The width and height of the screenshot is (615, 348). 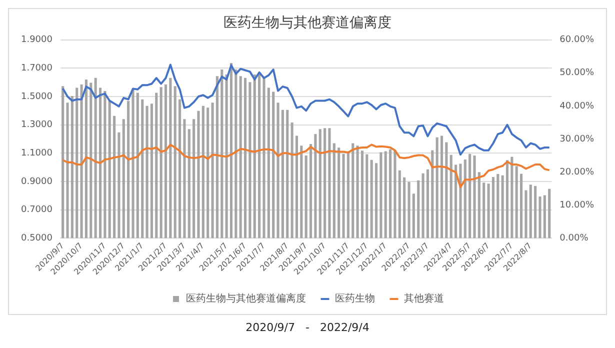 What do you see at coordinates (355, 298) in the screenshot?
I see `legend-label: 医药生物` at bounding box center [355, 298].